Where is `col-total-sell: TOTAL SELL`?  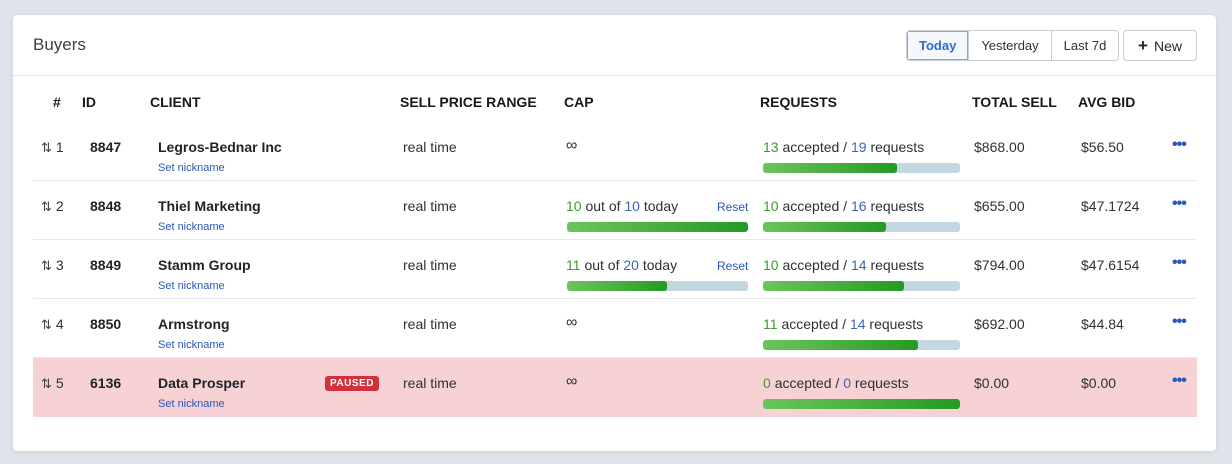 col-total-sell: TOTAL SELL is located at coordinates (1014, 102).